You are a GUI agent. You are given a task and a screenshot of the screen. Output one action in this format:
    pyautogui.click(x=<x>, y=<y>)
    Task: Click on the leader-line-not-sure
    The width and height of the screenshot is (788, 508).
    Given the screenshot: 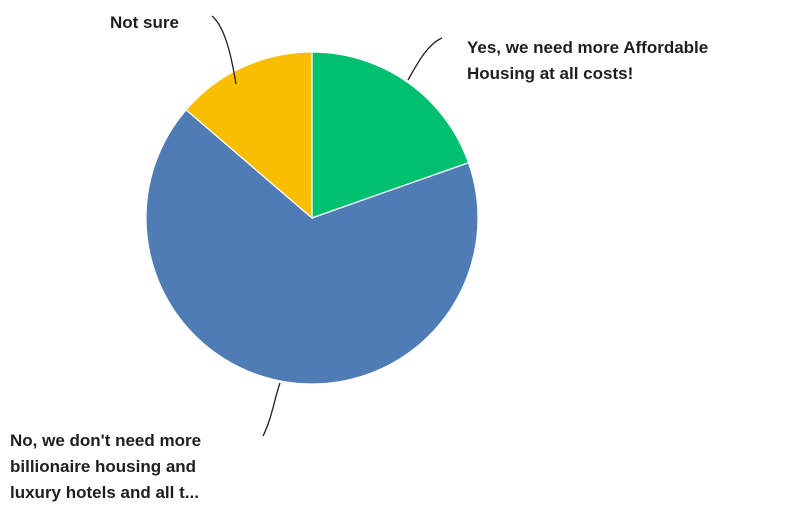 What is the action you would take?
    pyautogui.click(x=224, y=50)
    